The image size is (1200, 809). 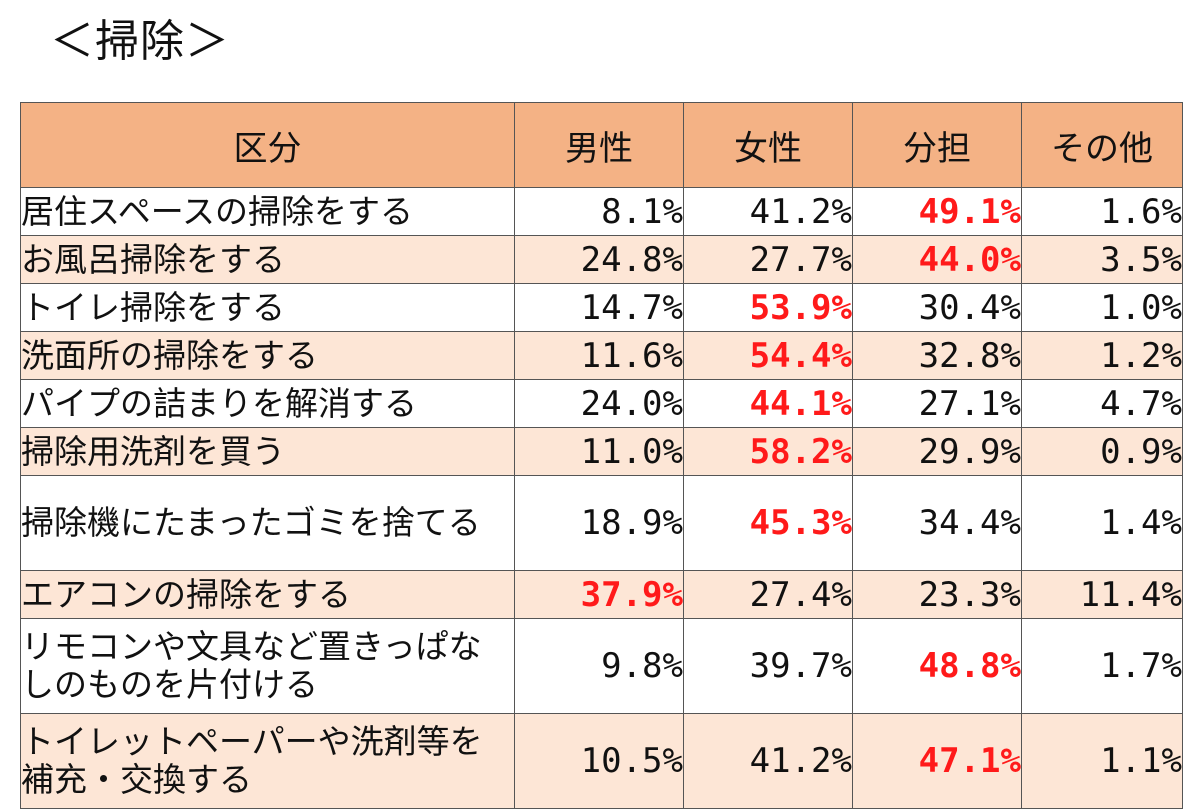 What do you see at coordinates (1102, 211) in the screenshot?
I see `value-cell: 1.6%` at bounding box center [1102, 211].